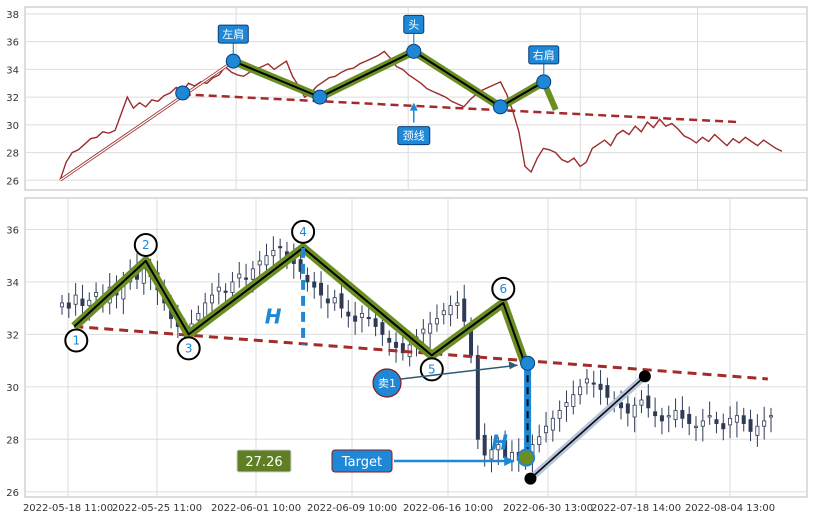 The image size is (813, 520). Describe the element at coordinates (12, 181) in the screenshot. I see `top-ytick-label: 26` at that location.